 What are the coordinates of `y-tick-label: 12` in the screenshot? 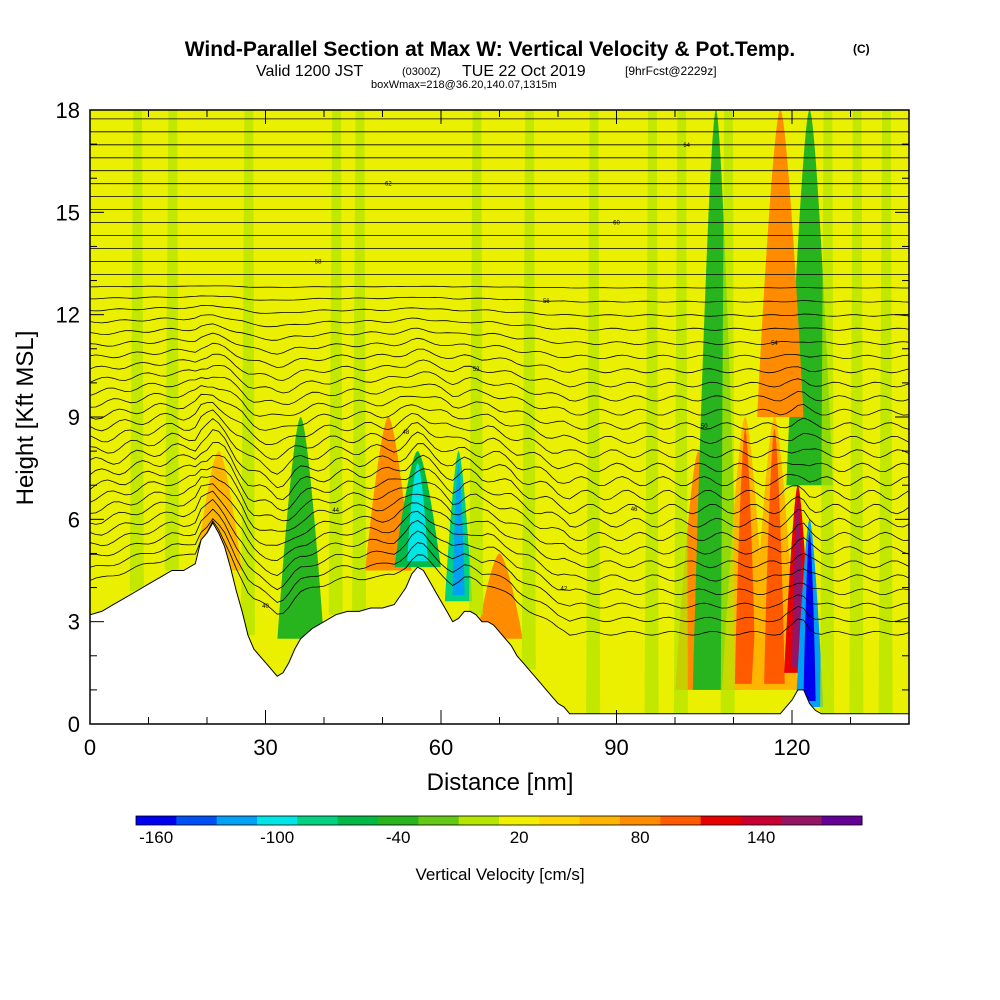 It's located at (68, 315).